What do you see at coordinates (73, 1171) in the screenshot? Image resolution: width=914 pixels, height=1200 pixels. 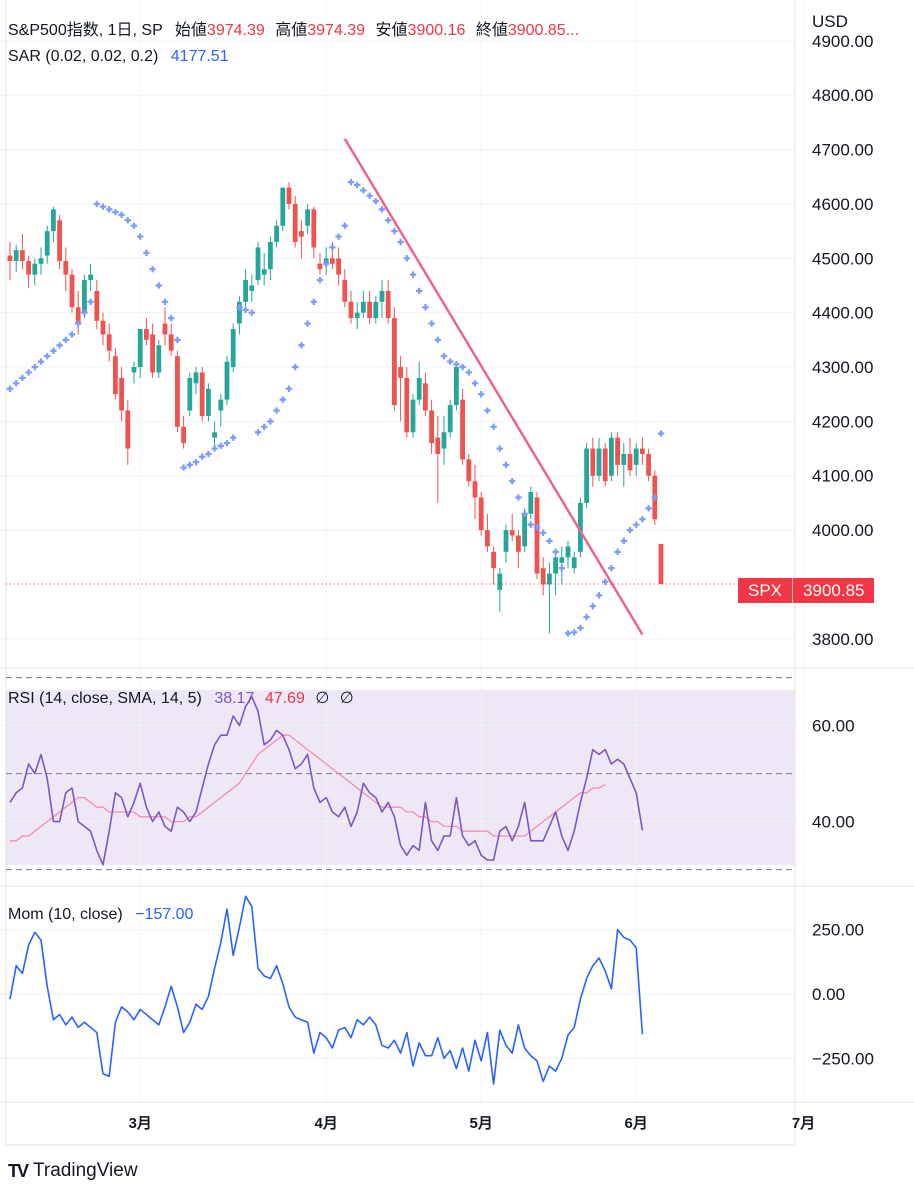 I see `tradingview-brand: TV TradingView` at bounding box center [73, 1171].